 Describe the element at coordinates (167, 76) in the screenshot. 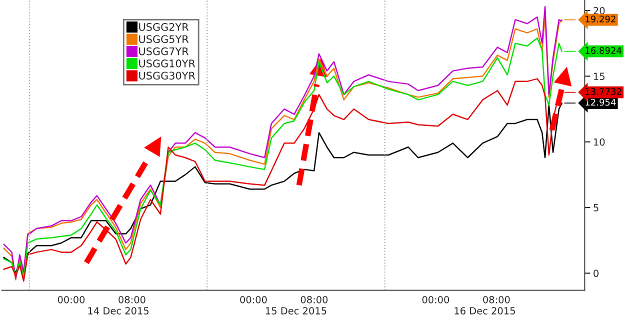

I see `legend-label: USGG30YR` at that location.